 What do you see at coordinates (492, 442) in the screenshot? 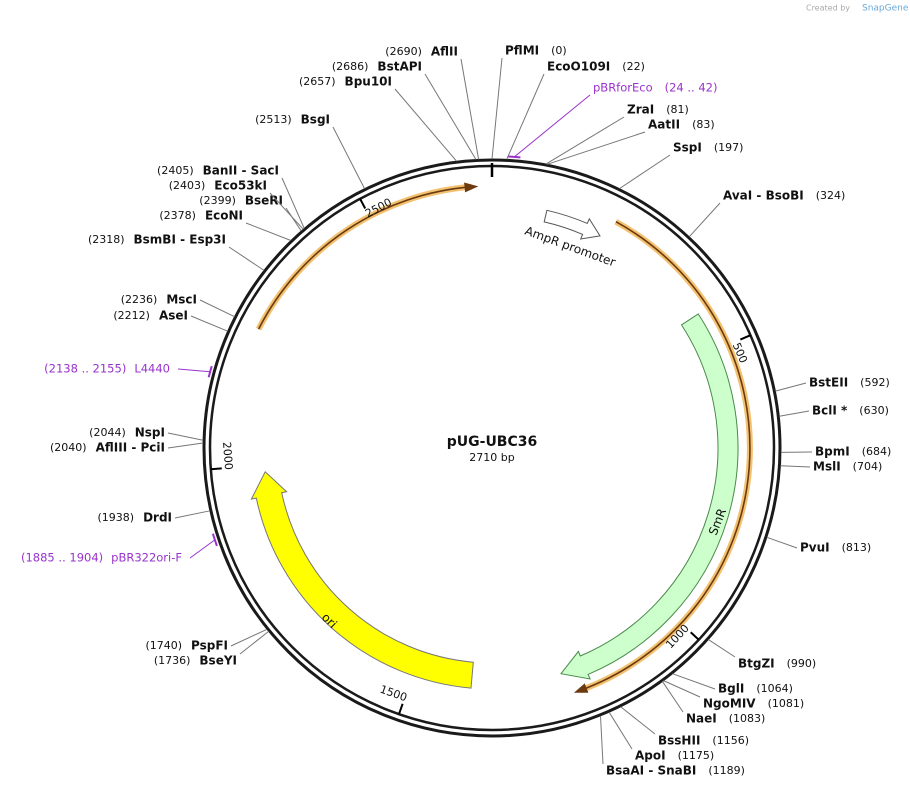
I see `plasmid-name: pUG-UBC36` at bounding box center [492, 442].